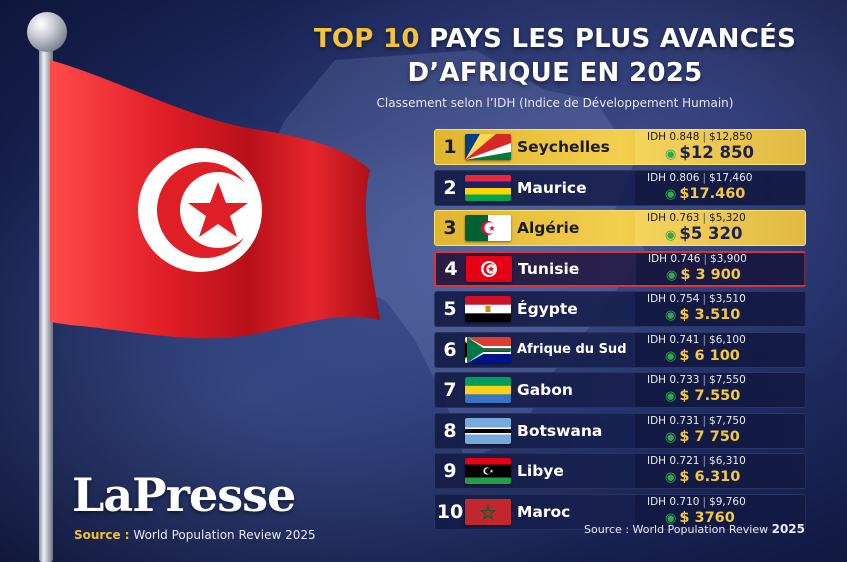 The height and width of the screenshot is (562, 847). I want to click on gdp-big: $17.460, so click(712, 193).